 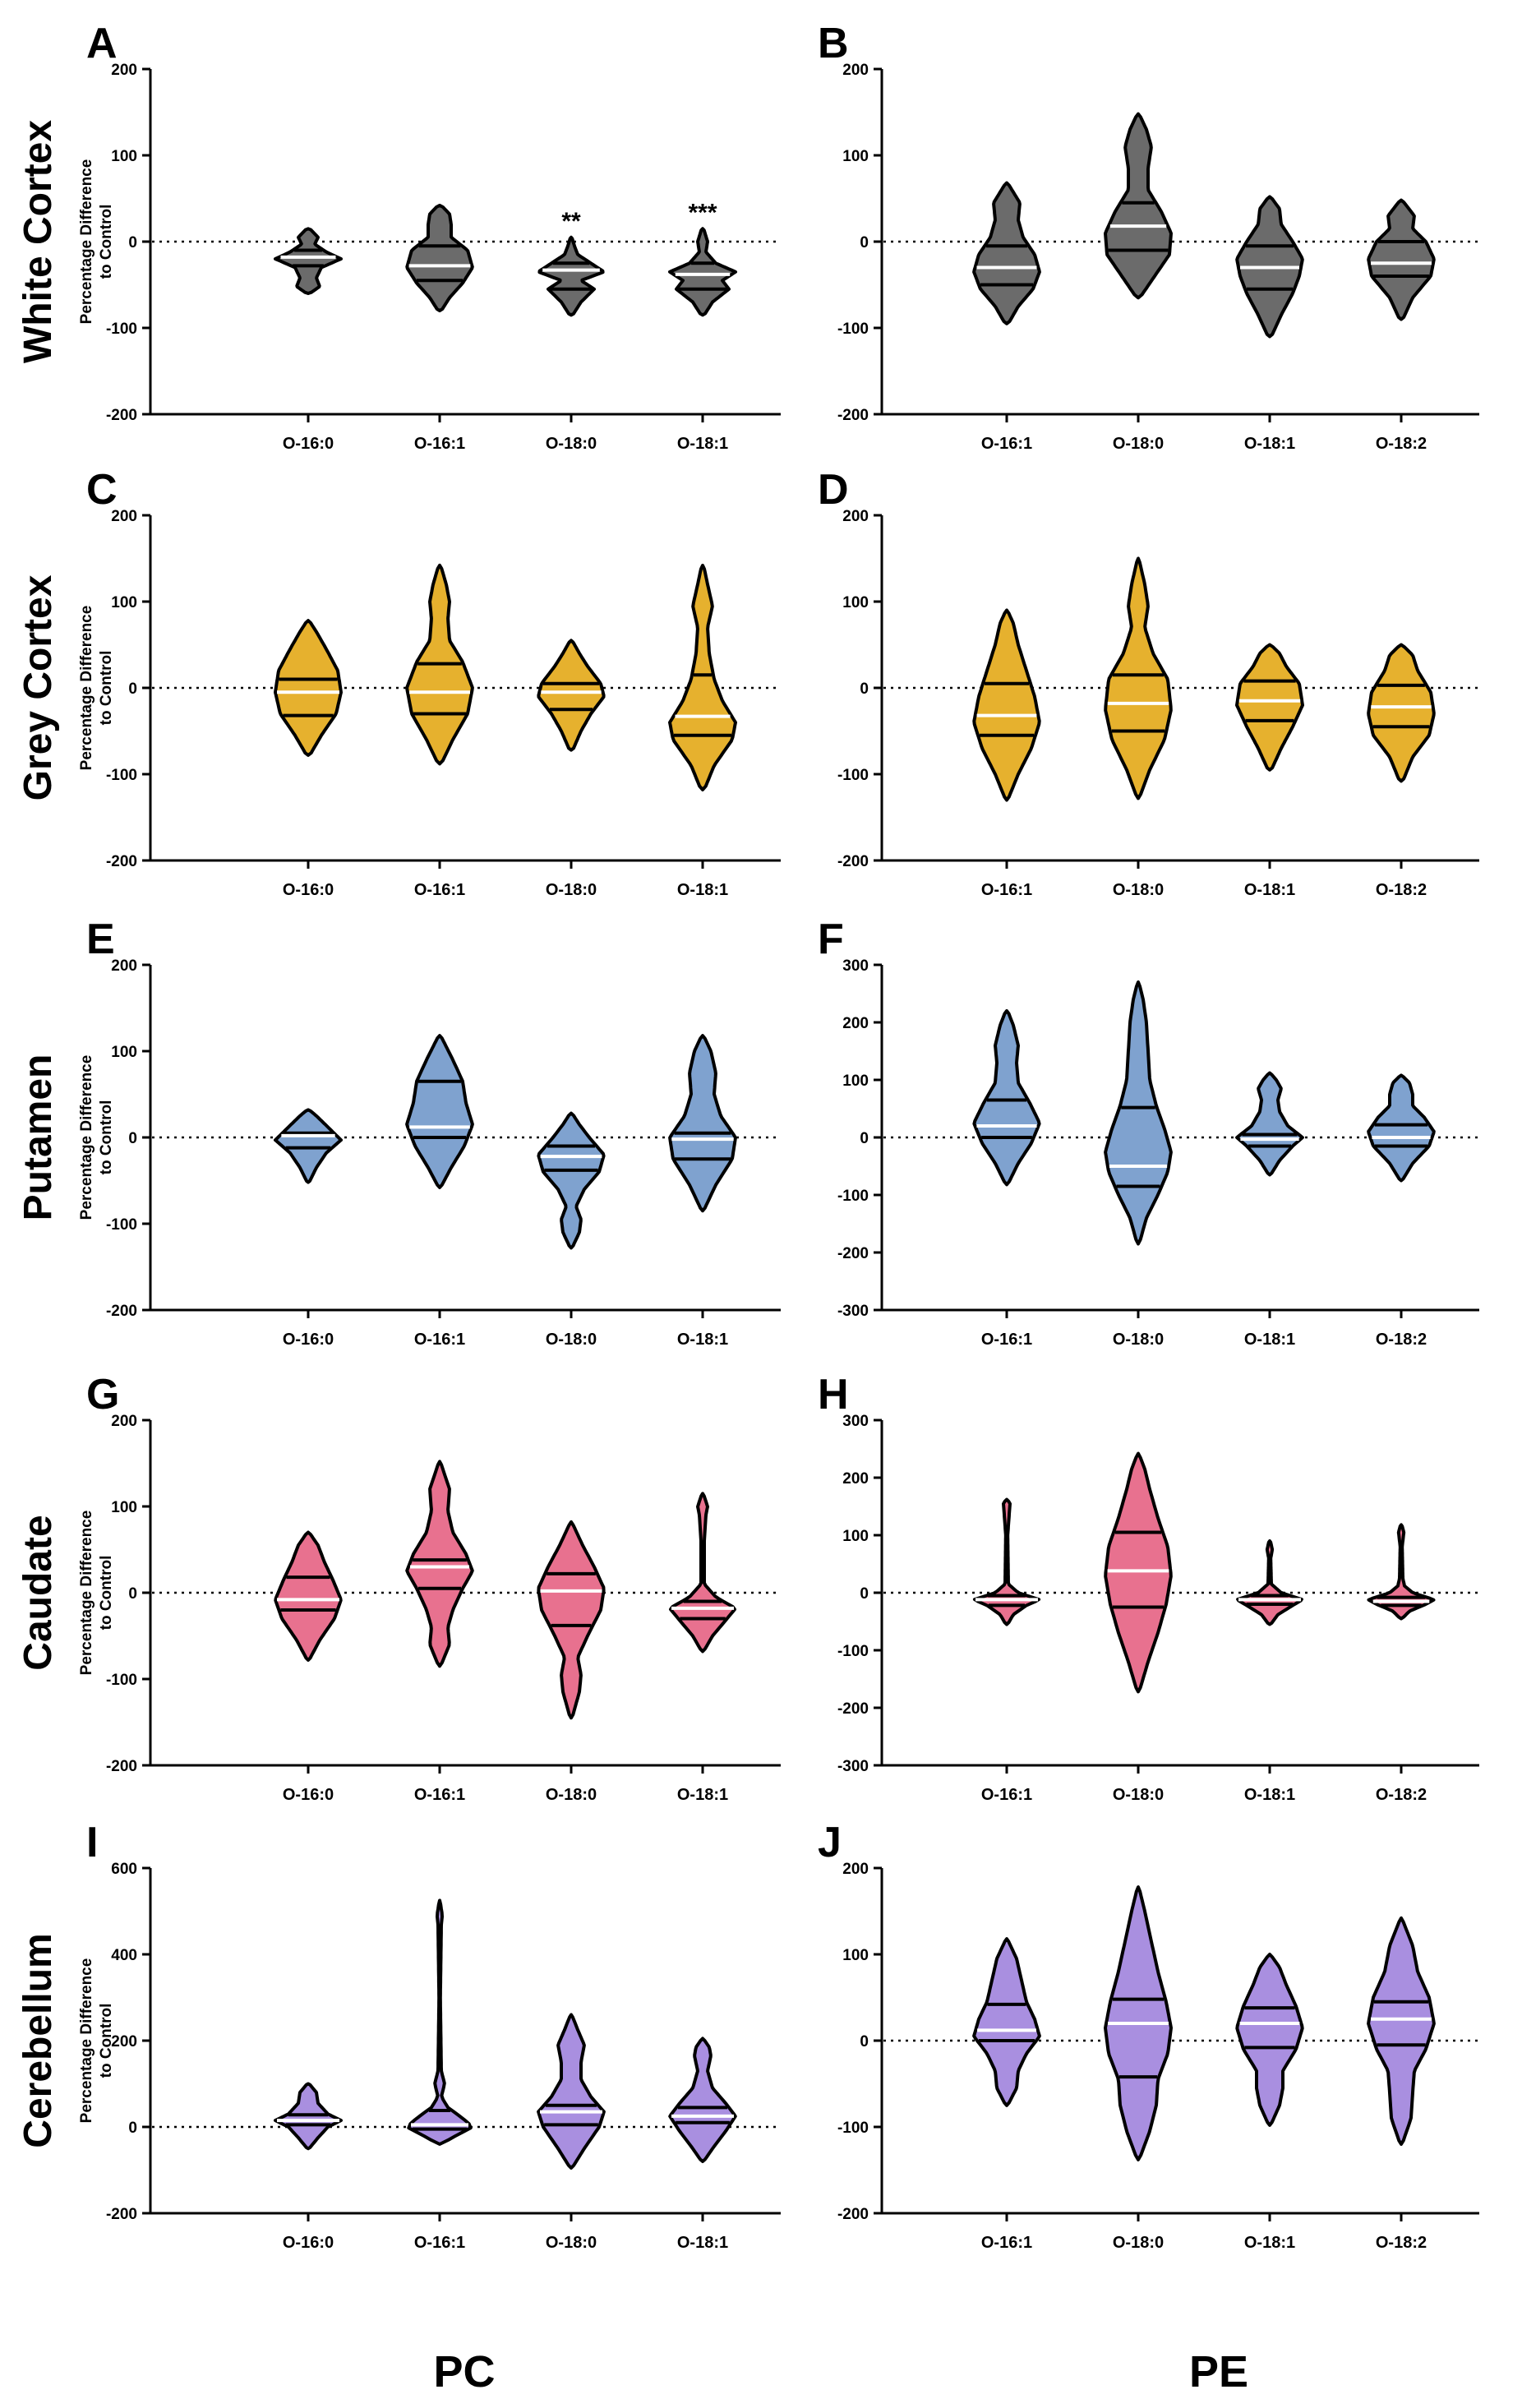 What do you see at coordinates (38, 687) in the screenshot?
I see `row-label: Grey Cortex` at bounding box center [38, 687].